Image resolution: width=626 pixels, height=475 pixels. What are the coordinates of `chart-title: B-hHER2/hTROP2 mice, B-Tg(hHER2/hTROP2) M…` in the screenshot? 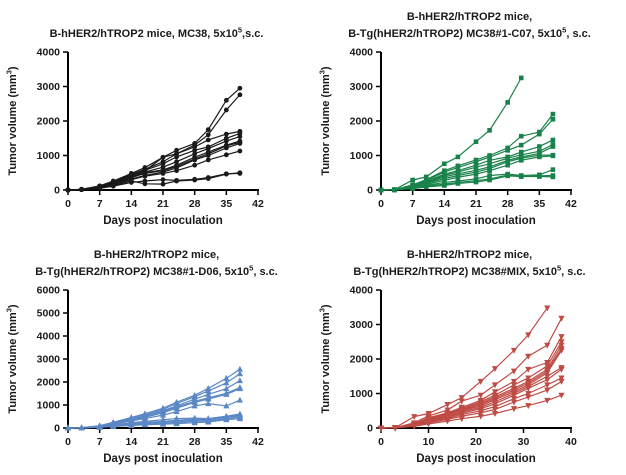 It's located at (156, 259).